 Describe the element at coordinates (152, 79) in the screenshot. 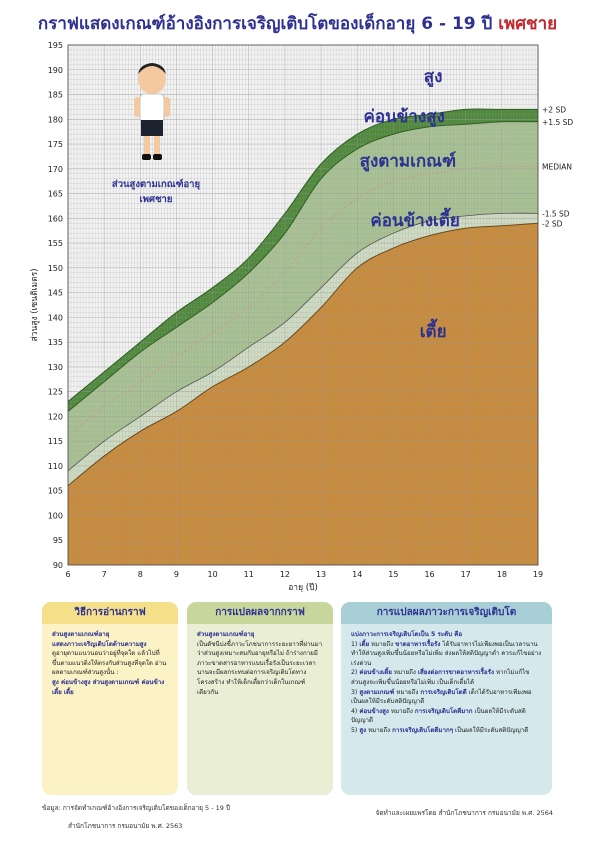

I see `boy-head` at that location.